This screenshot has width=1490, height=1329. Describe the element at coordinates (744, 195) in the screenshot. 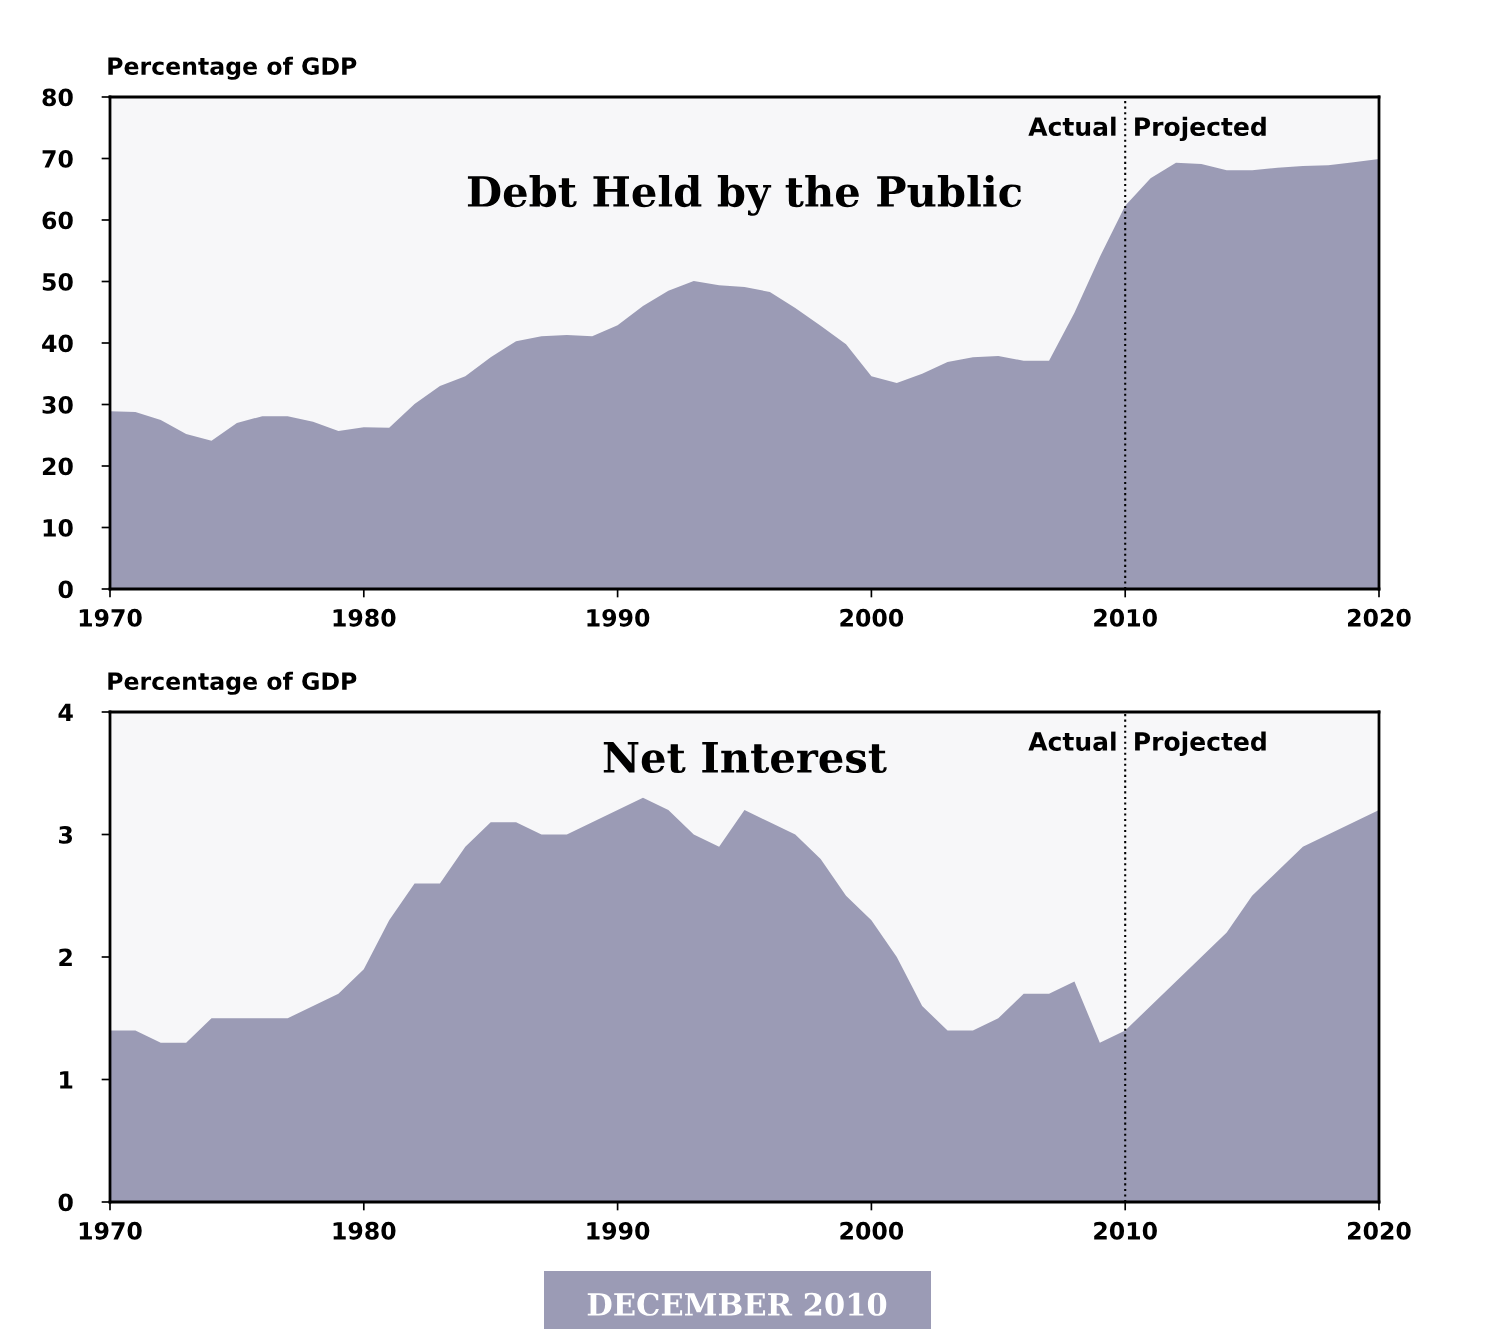

I see `text: Debt Held by the Public` at that location.